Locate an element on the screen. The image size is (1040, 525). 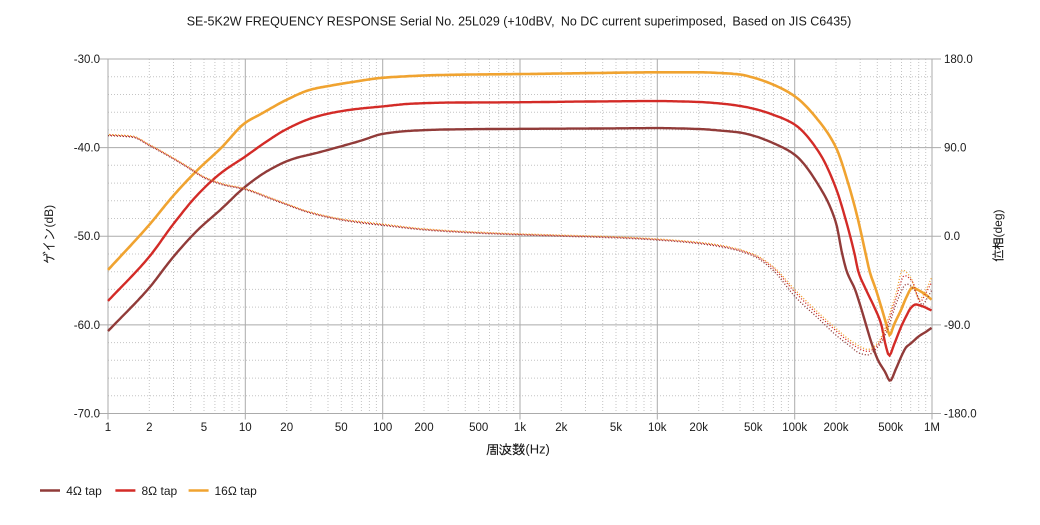
svg-text: 5k is located at coordinates (616, 428).